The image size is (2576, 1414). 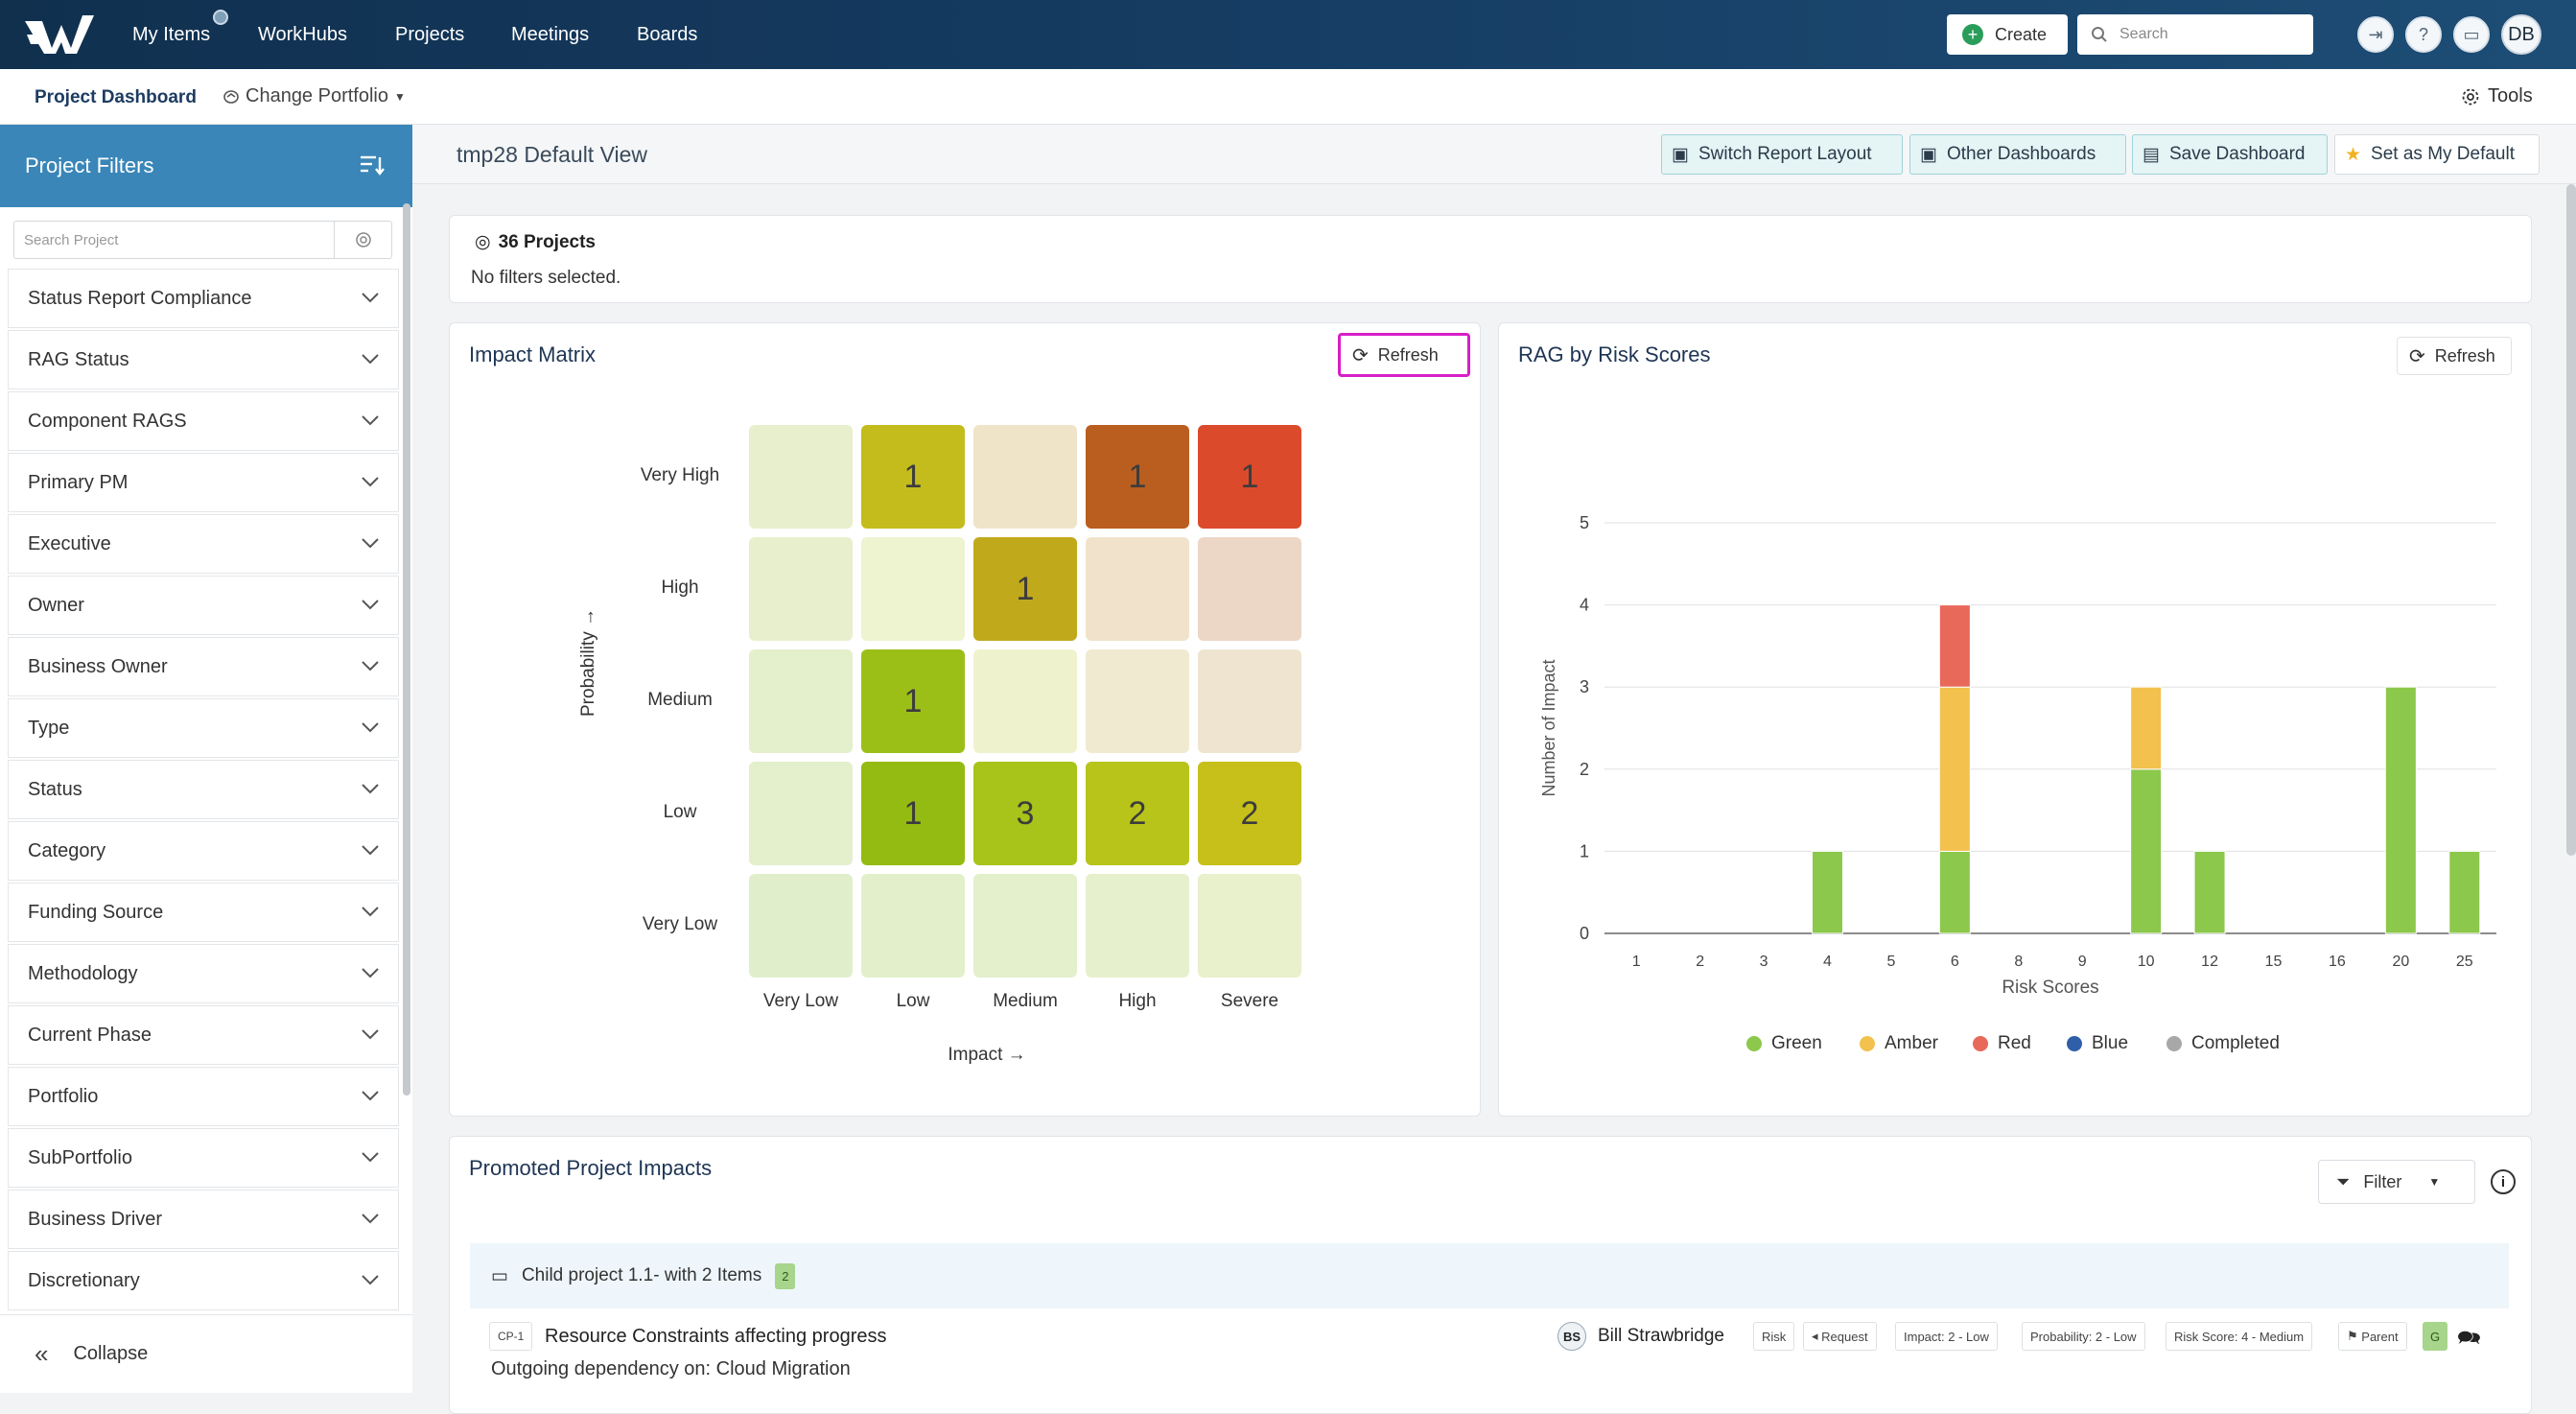 What do you see at coordinates (2375, 34) in the screenshot?
I see `exit-icon: ⇥` at bounding box center [2375, 34].